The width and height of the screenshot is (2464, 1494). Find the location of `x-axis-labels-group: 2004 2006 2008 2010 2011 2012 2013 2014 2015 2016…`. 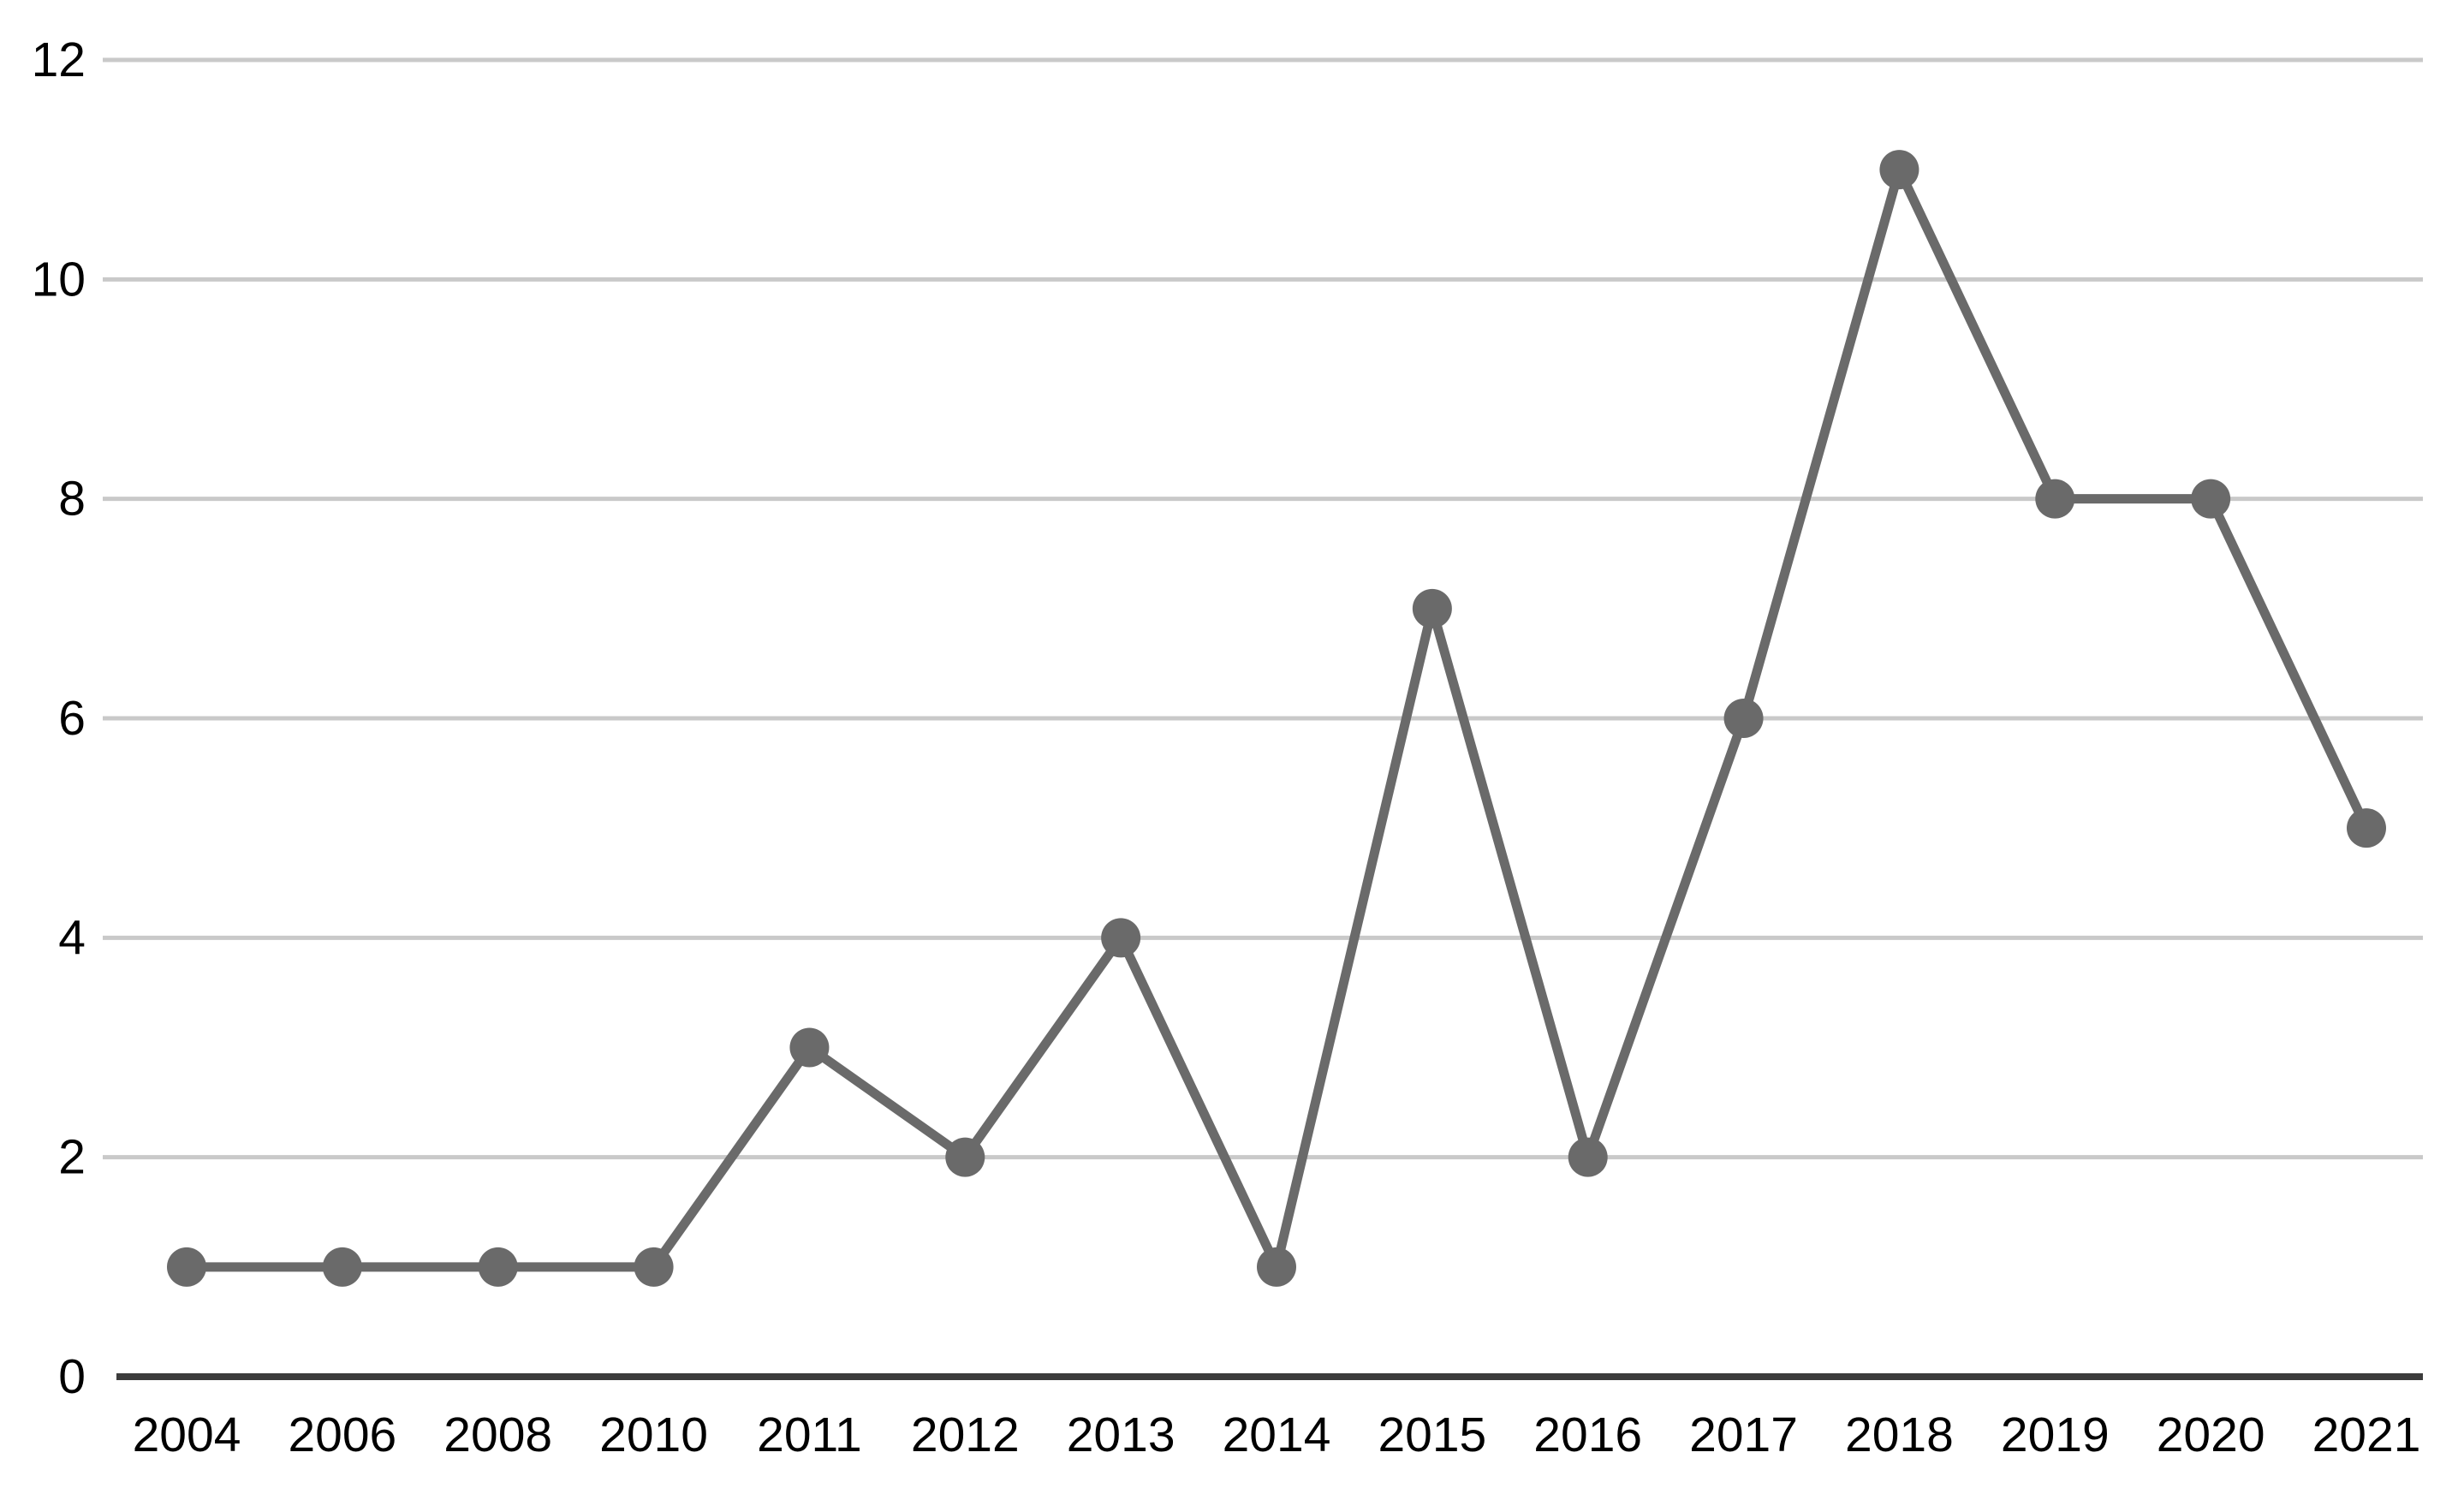

x-axis-labels-group: 2004 2006 2008 2010 2011 2012 2013 2014 2015 2016… is located at coordinates (1277, 1435).